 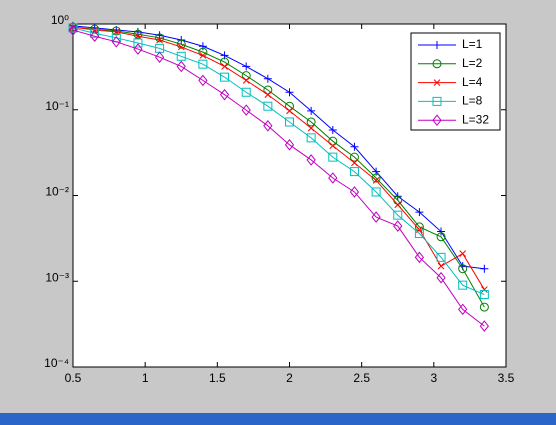 What do you see at coordinates (472, 44) in the screenshot?
I see `legend-label: L=1` at bounding box center [472, 44].